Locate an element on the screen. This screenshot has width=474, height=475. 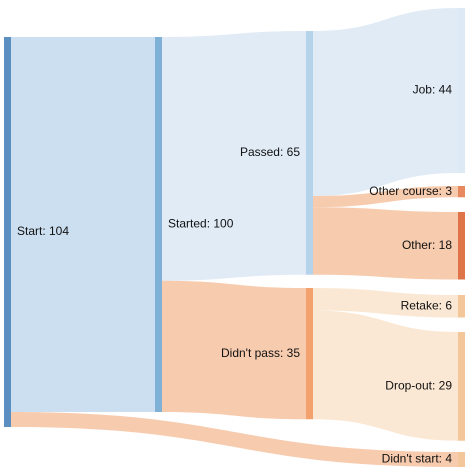
node-other is located at coordinates (461, 246).